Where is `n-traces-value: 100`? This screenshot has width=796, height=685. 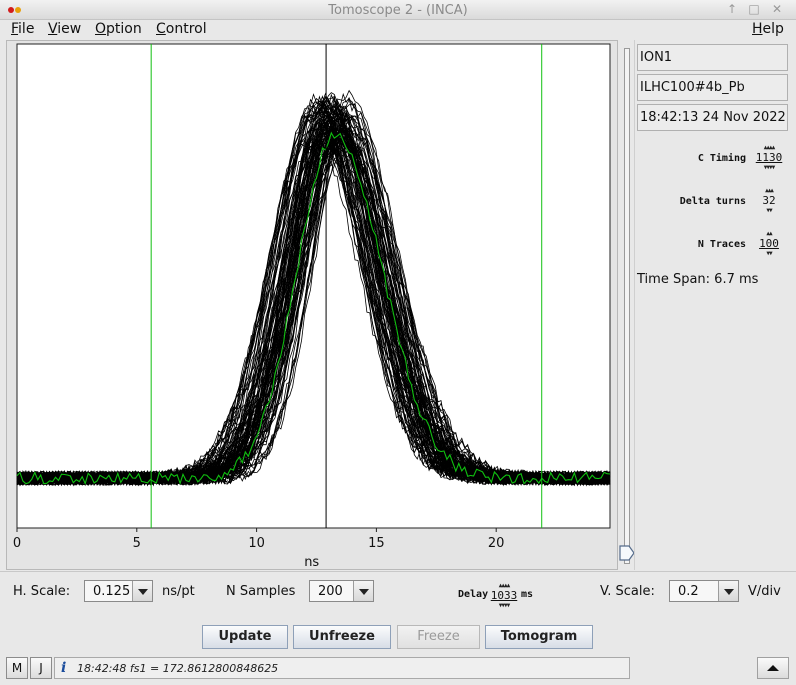 n-traces-value: 100 is located at coordinates (769, 243).